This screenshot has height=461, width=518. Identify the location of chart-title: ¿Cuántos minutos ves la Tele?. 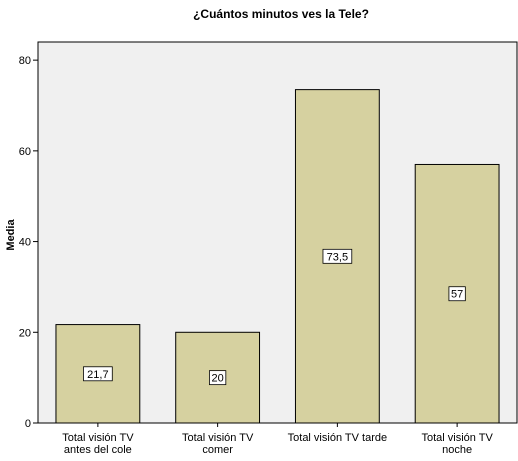
(281, 14).